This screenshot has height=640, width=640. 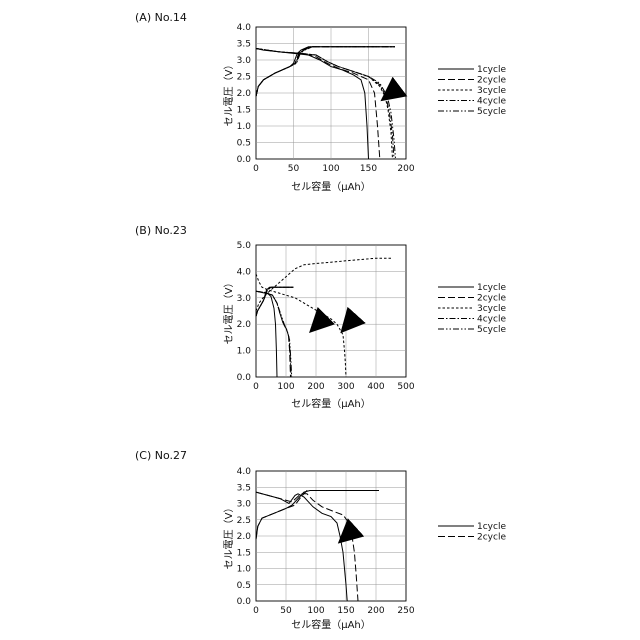 What do you see at coordinates (161, 17) in the screenshot?
I see `panel-a-label: (A) No.14` at bounding box center [161, 17].